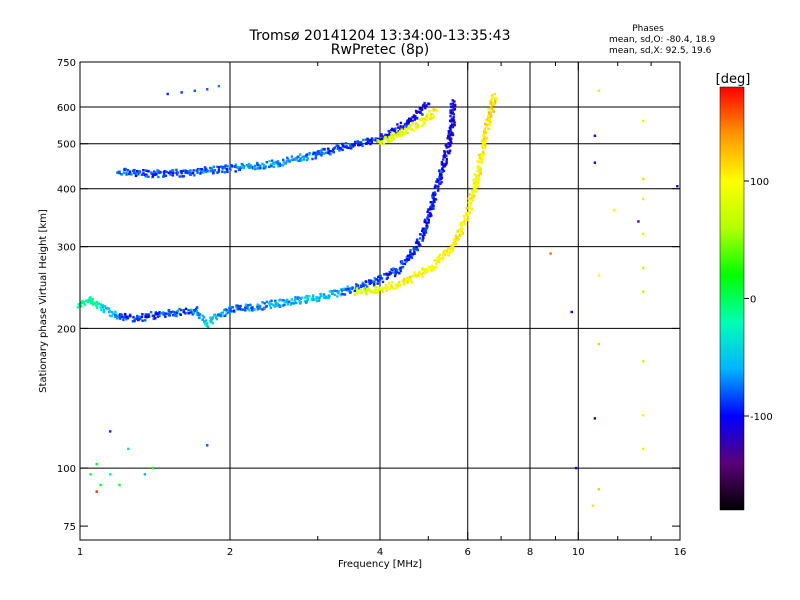  What do you see at coordinates (66, 329) in the screenshot?
I see `y-tick-label: 200` at bounding box center [66, 329].